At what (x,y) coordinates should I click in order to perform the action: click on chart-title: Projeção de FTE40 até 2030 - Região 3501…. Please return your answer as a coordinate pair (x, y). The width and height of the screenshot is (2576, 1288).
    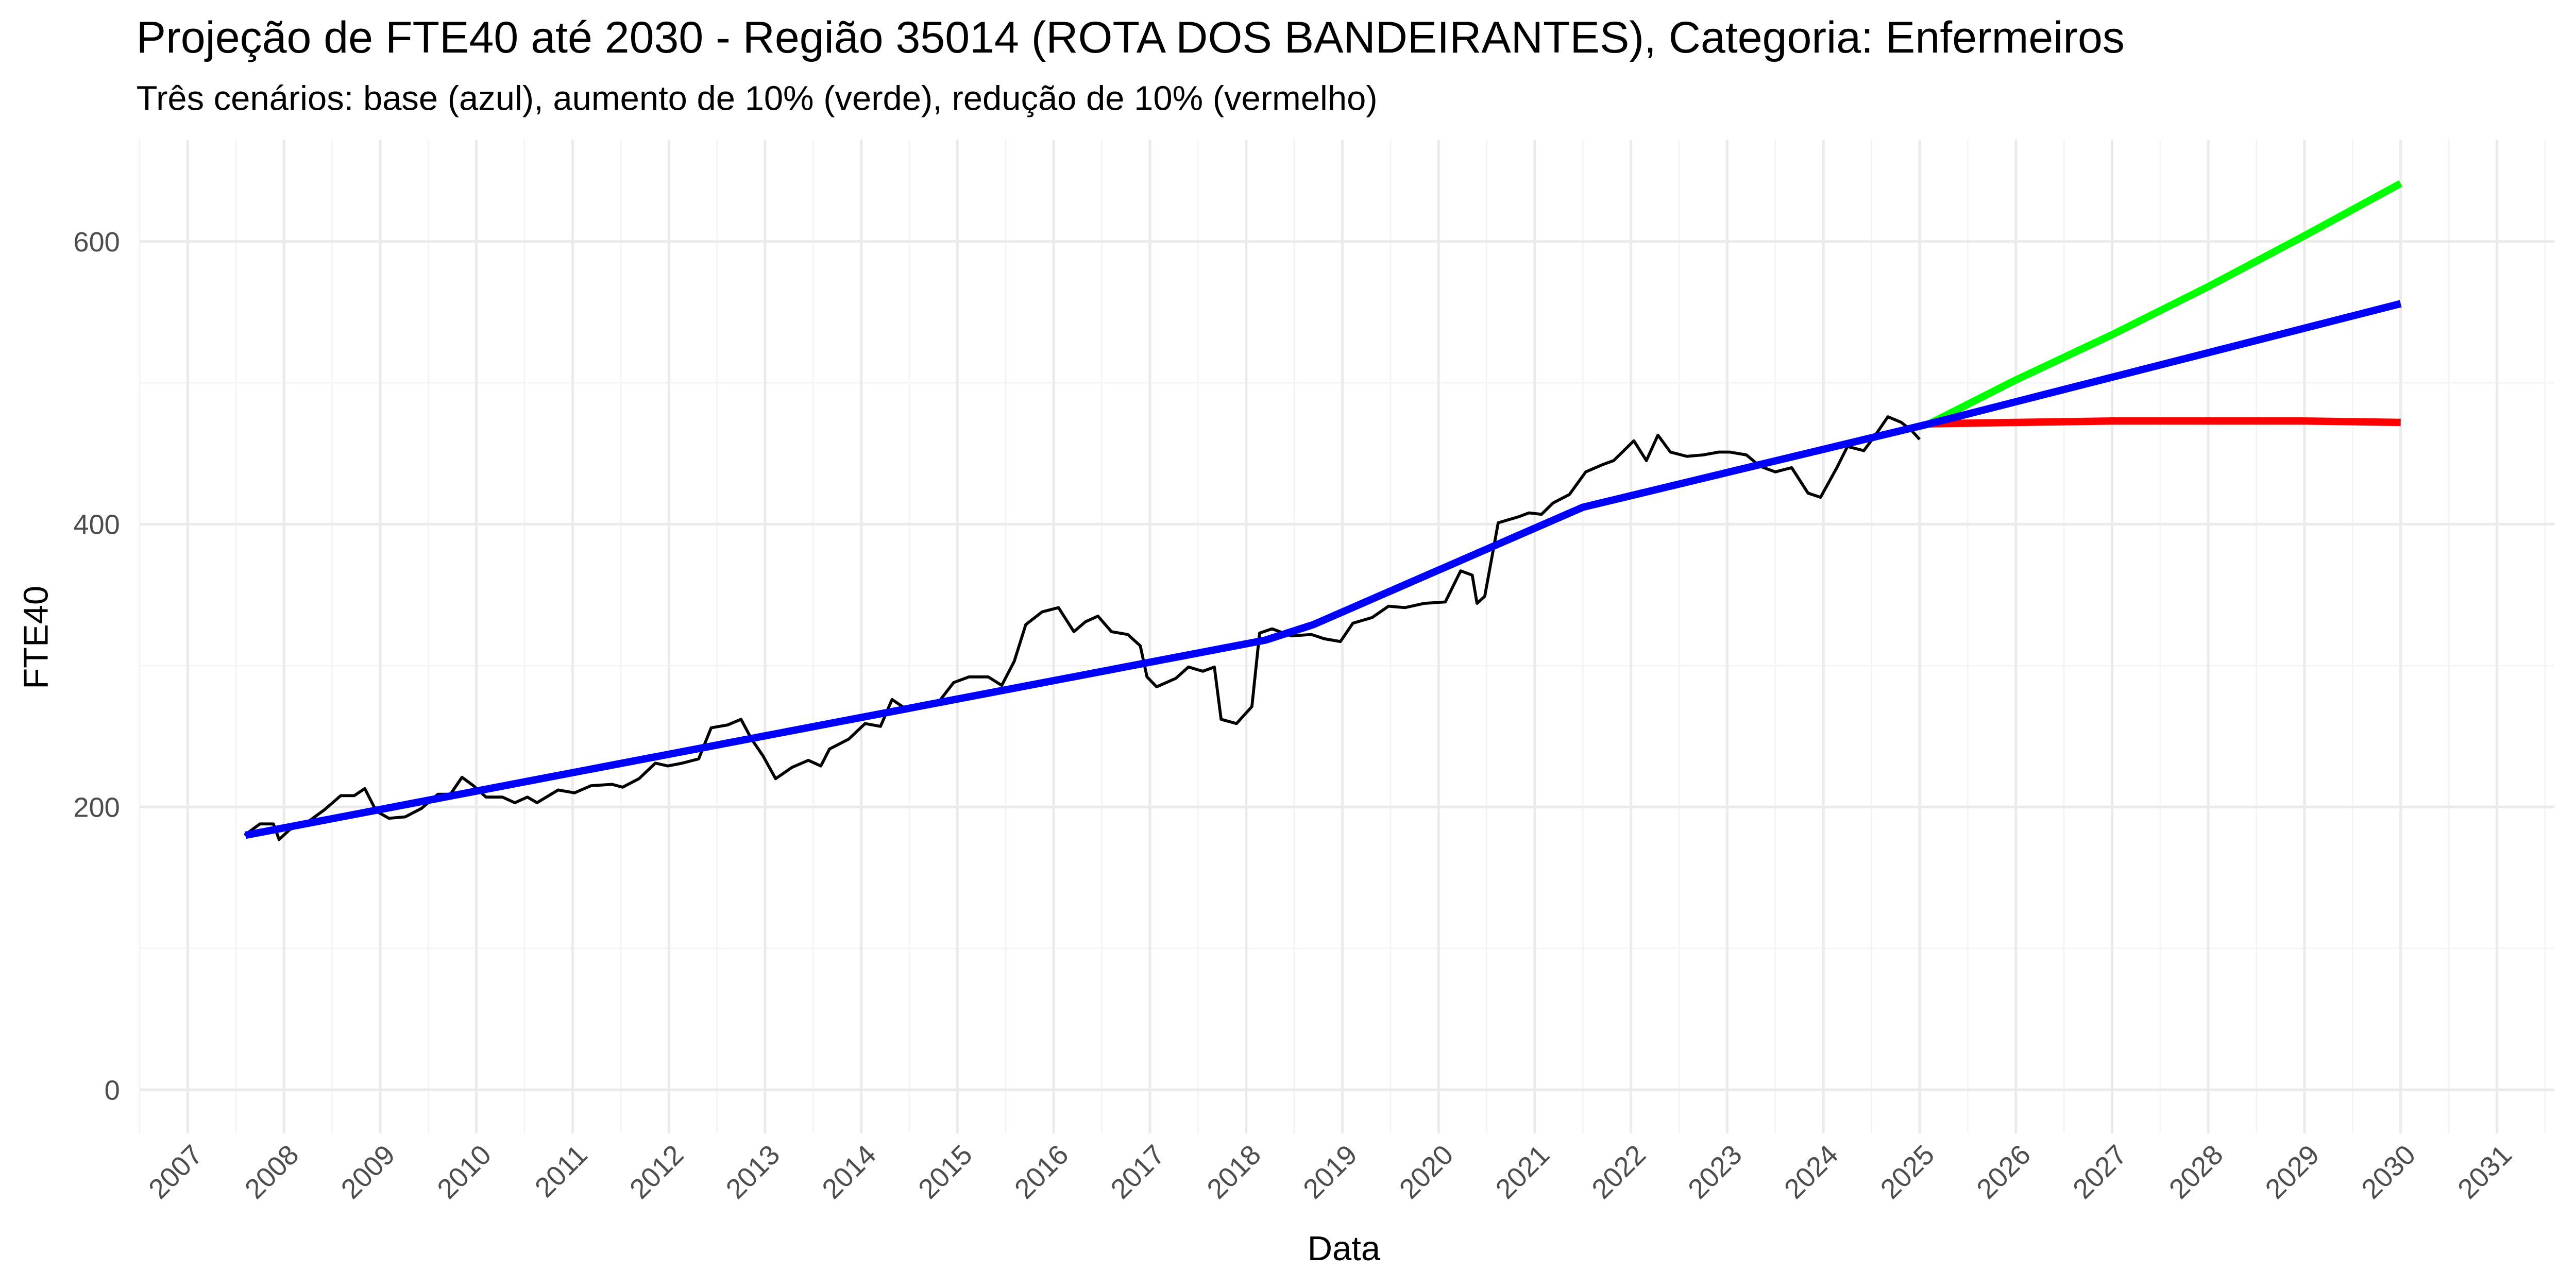
    Looking at the image, I should click on (1131, 37).